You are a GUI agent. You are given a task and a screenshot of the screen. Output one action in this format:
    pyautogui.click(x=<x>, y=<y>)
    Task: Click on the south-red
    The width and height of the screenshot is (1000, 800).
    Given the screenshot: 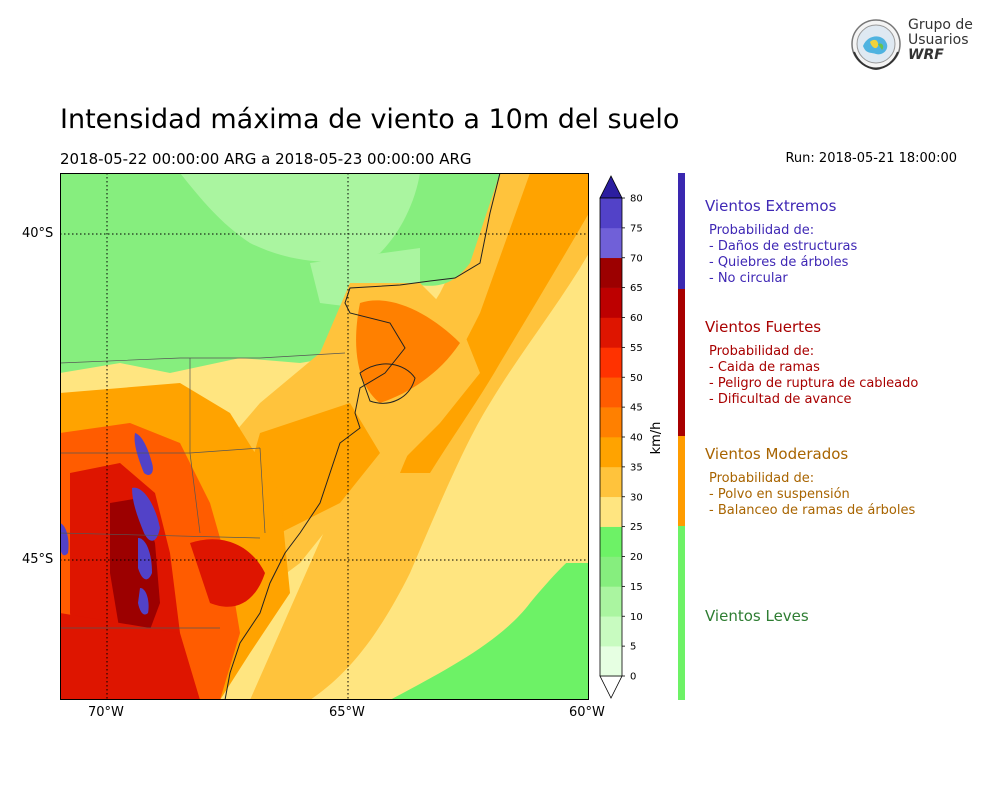 What is the action you would take?
    pyautogui.click(x=130, y=656)
    